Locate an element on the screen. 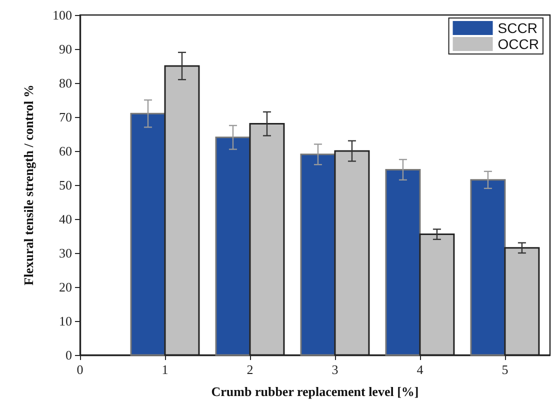 The height and width of the screenshot is (413, 553). y-tick-label: 90 is located at coordinates (65, 49).